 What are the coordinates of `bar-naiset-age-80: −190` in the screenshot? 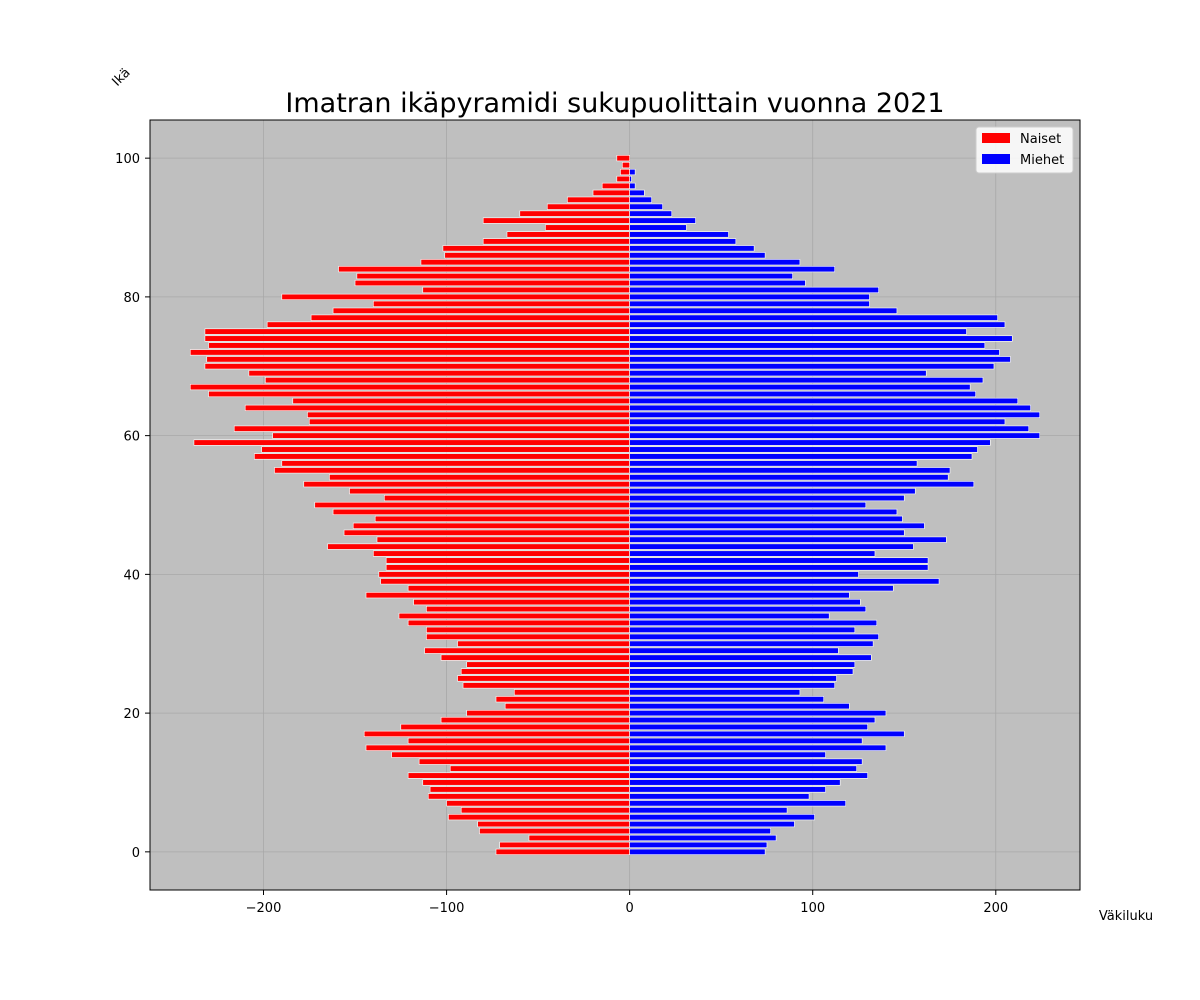 It's located at (455, 296).